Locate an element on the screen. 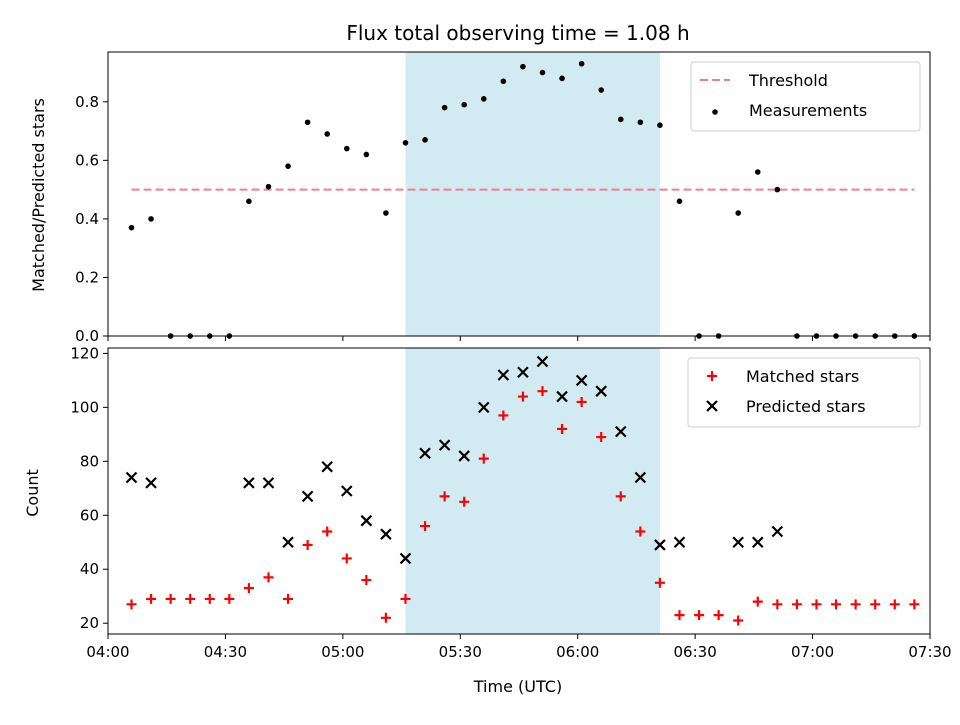  legend-label: Matched stars is located at coordinates (802, 376).